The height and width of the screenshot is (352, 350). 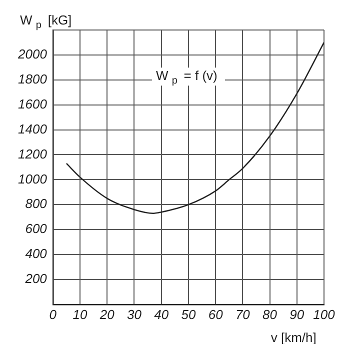 I want to click on y-tick-label: 800, so click(x=36, y=204).